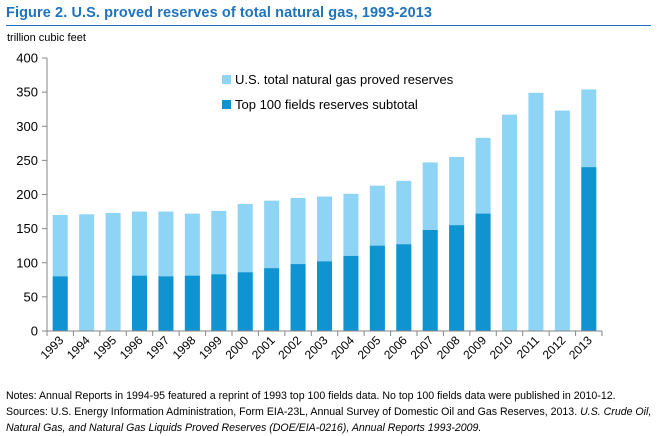  I want to click on y-tick-label: 50, so click(31, 296).